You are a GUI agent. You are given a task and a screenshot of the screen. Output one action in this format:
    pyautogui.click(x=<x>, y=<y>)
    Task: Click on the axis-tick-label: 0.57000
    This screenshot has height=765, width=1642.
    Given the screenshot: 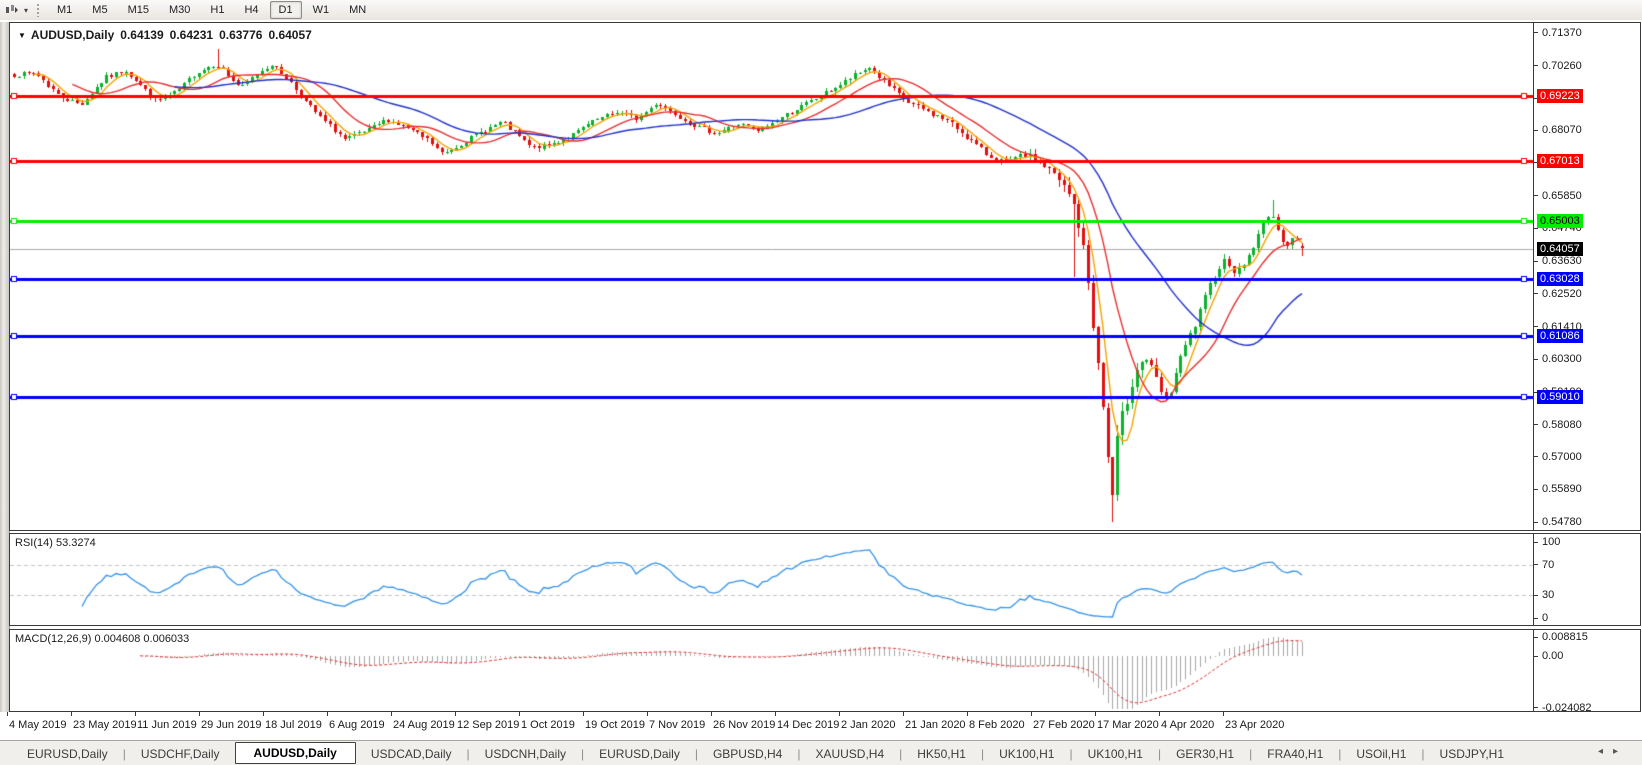 What is the action you would take?
    pyautogui.click(x=1562, y=456)
    